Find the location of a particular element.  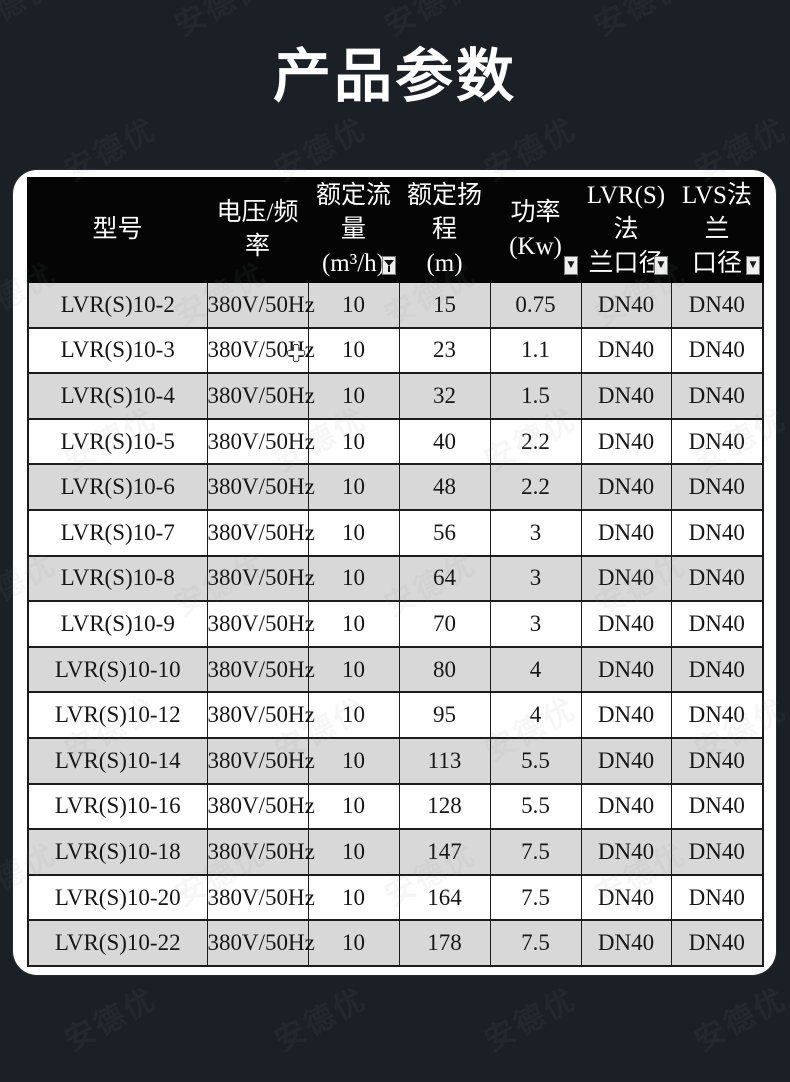

filter-button-lvr: ▼ is located at coordinates (661, 265).